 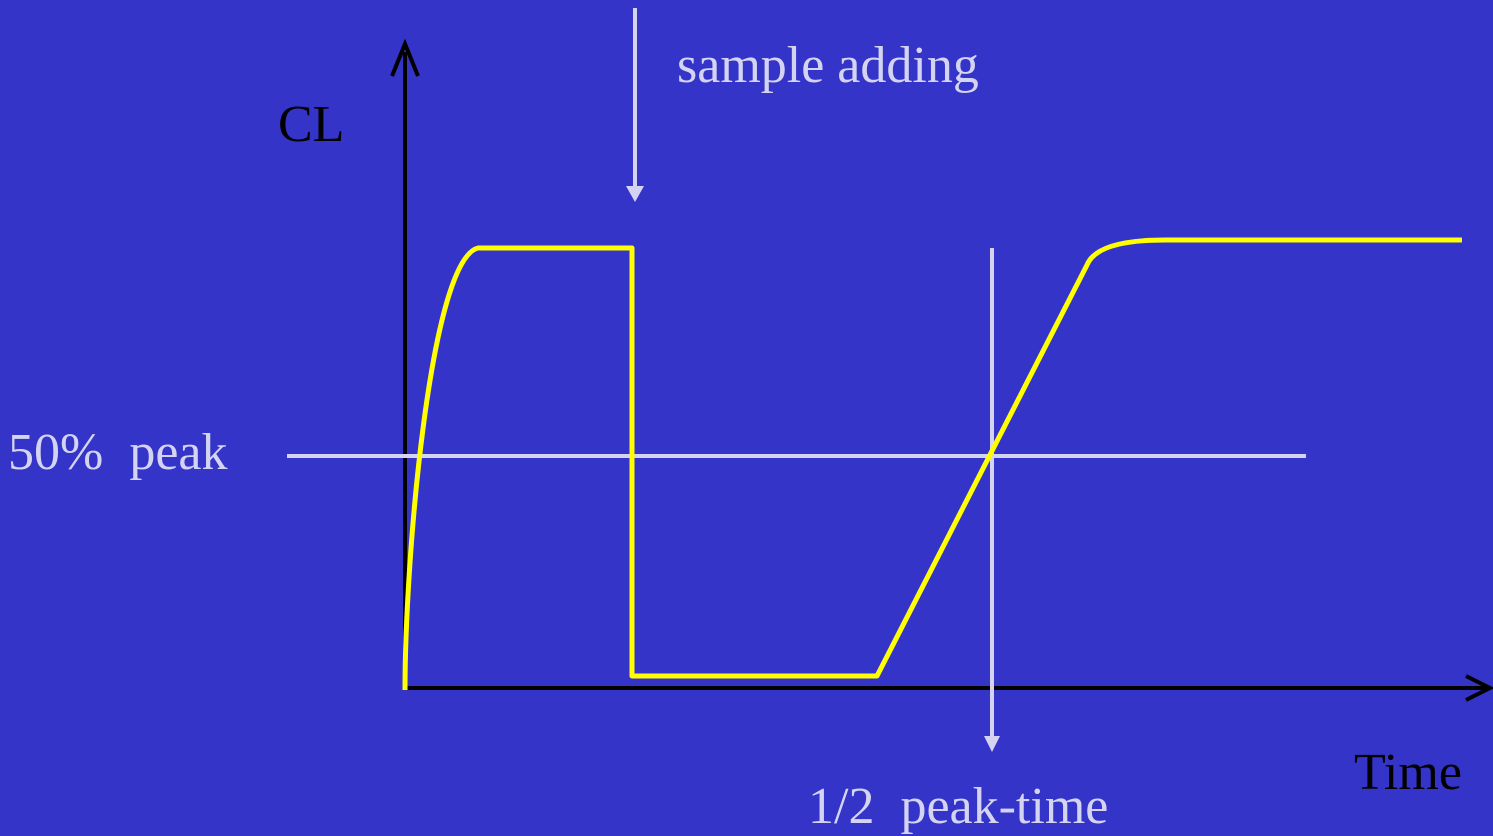 What do you see at coordinates (992, 744) in the screenshot?
I see `half-peak-time-arrowhead` at bounding box center [992, 744].